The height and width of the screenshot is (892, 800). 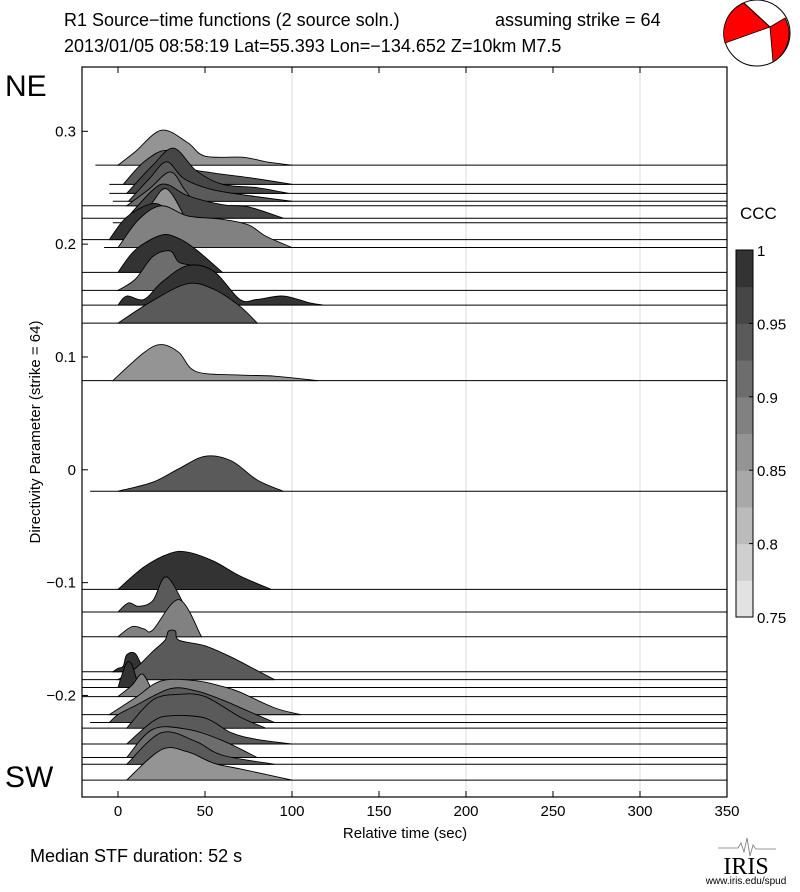 I want to click on colorbar-tick-label: 0.75, so click(x=771, y=618).